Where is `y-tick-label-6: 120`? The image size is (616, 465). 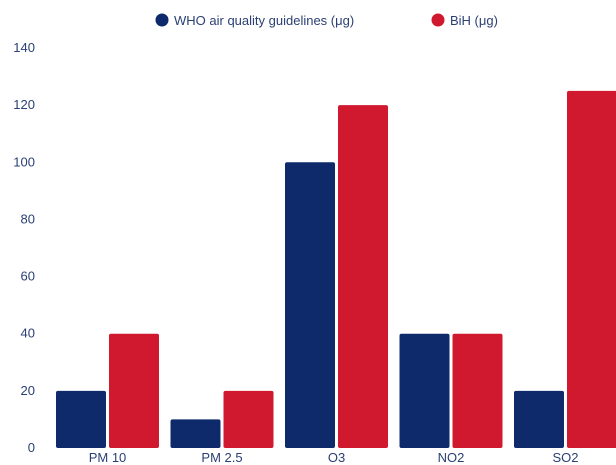 y-tick-label-6: 120 is located at coordinates (24, 104).